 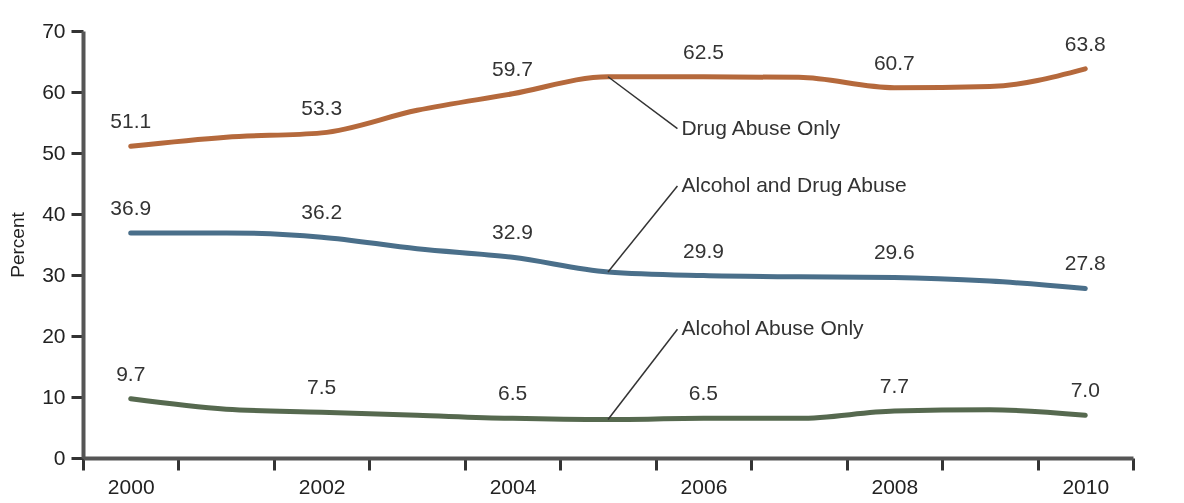 What do you see at coordinates (773, 328) in the screenshot?
I see `text: Alcohol Abuse Only` at bounding box center [773, 328].